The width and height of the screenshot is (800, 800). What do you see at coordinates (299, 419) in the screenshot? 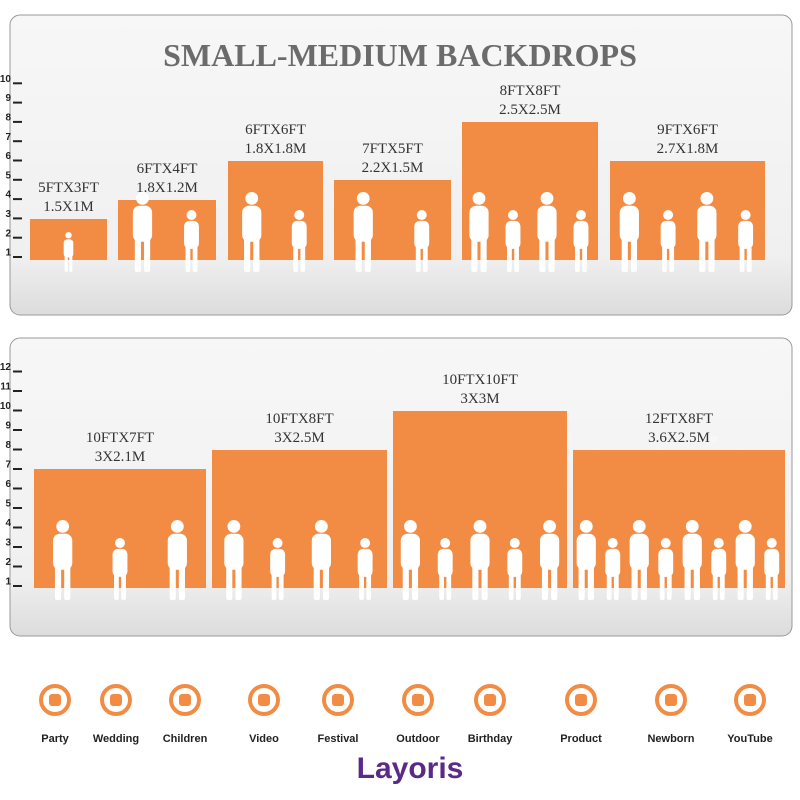
I see `backdrop-size: 10FTX8FT` at bounding box center [299, 419].